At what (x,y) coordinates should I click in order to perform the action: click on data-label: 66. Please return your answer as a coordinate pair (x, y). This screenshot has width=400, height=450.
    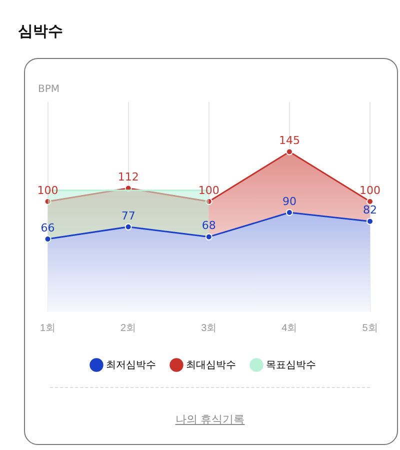
    Looking at the image, I should click on (47, 227).